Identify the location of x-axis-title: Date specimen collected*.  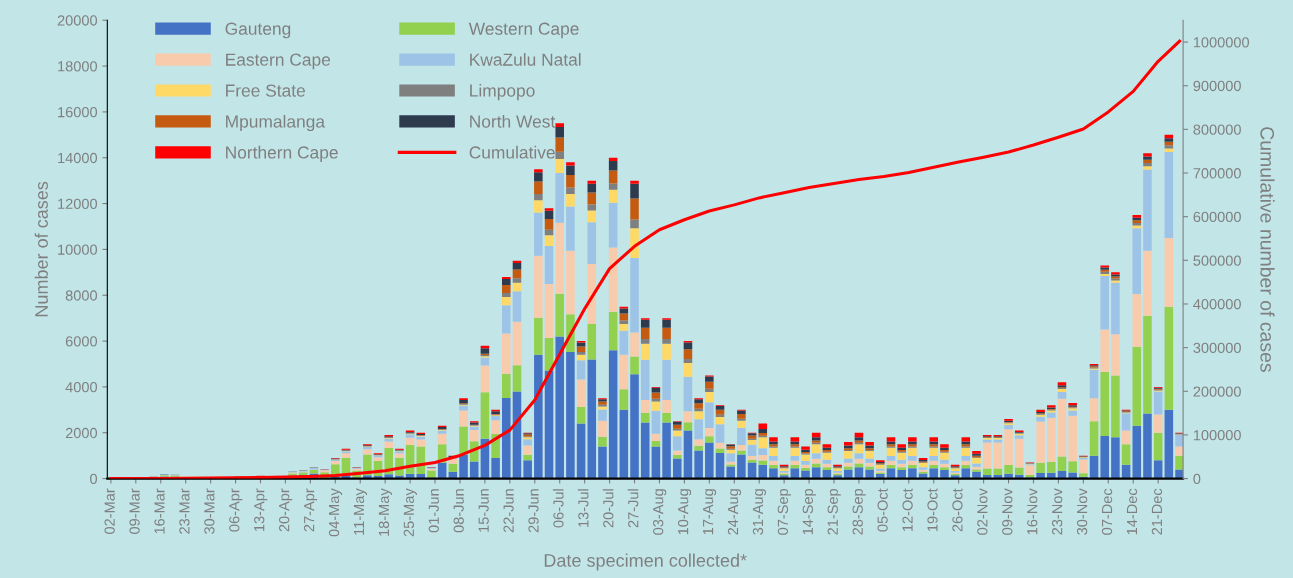
(645, 562).